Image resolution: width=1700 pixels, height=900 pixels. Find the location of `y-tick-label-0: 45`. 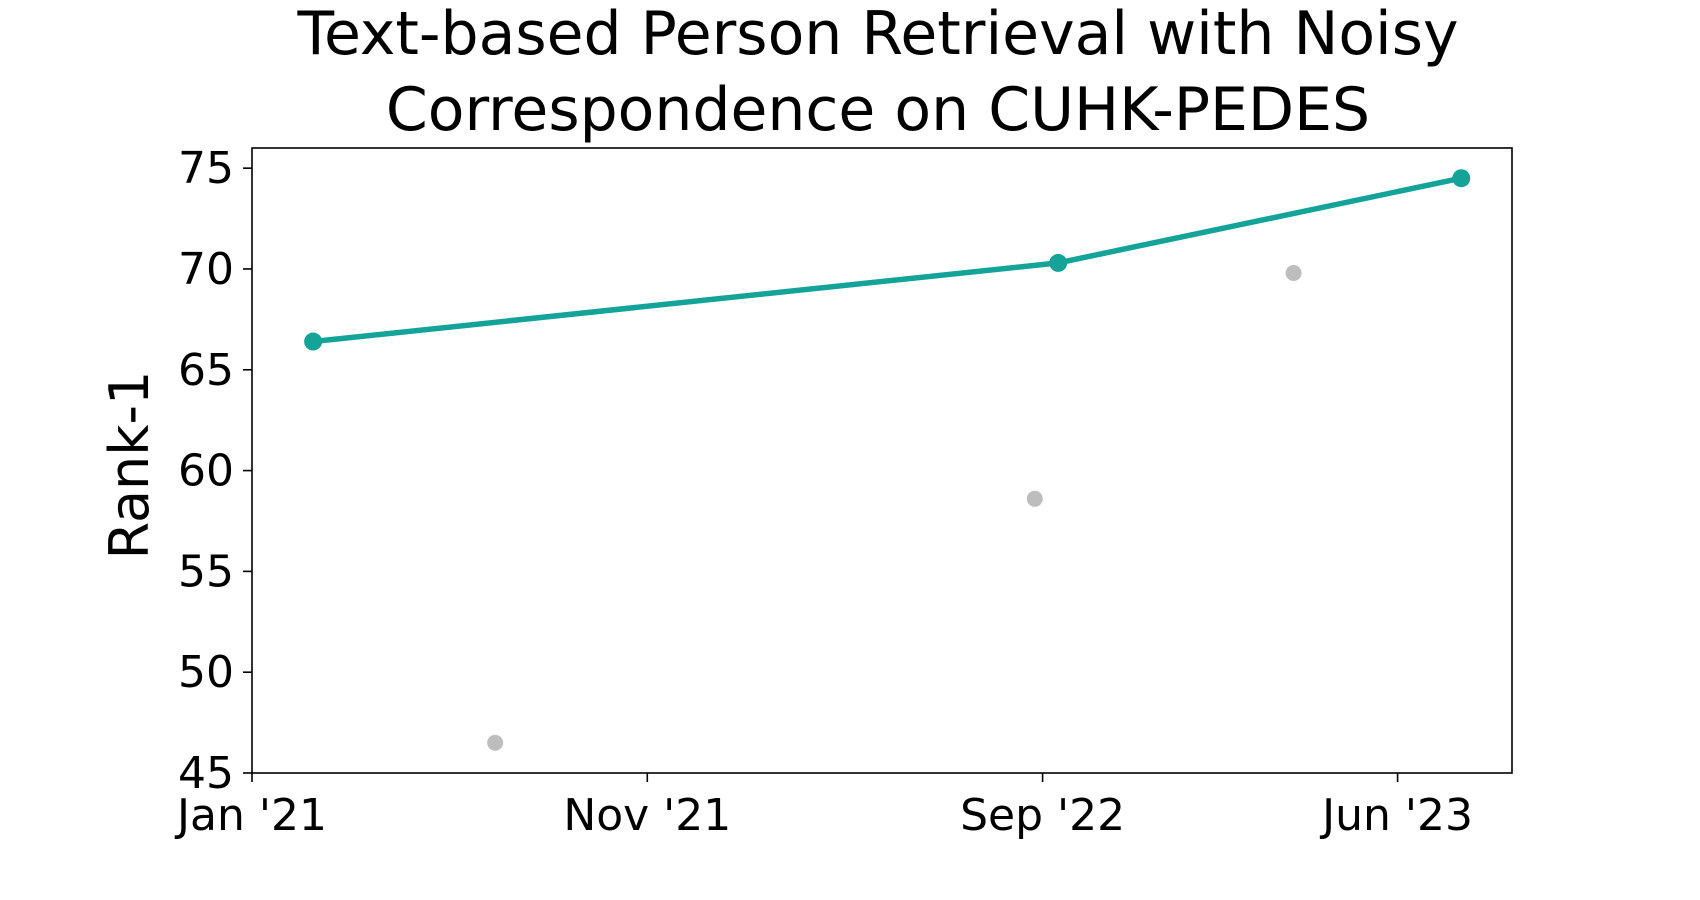

y-tick-label-0: 45 is located at coordinates (206, 773).